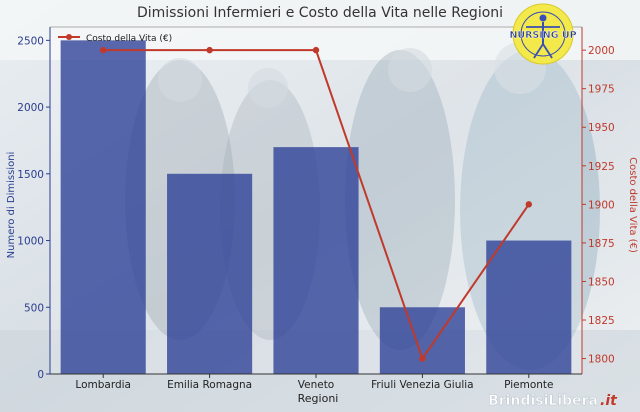  What do you see at coordinates (632, 205) in the screenshot?
I see `y-axis-right-label: Costo della Vita (€)` at bounding box center [632, 205].